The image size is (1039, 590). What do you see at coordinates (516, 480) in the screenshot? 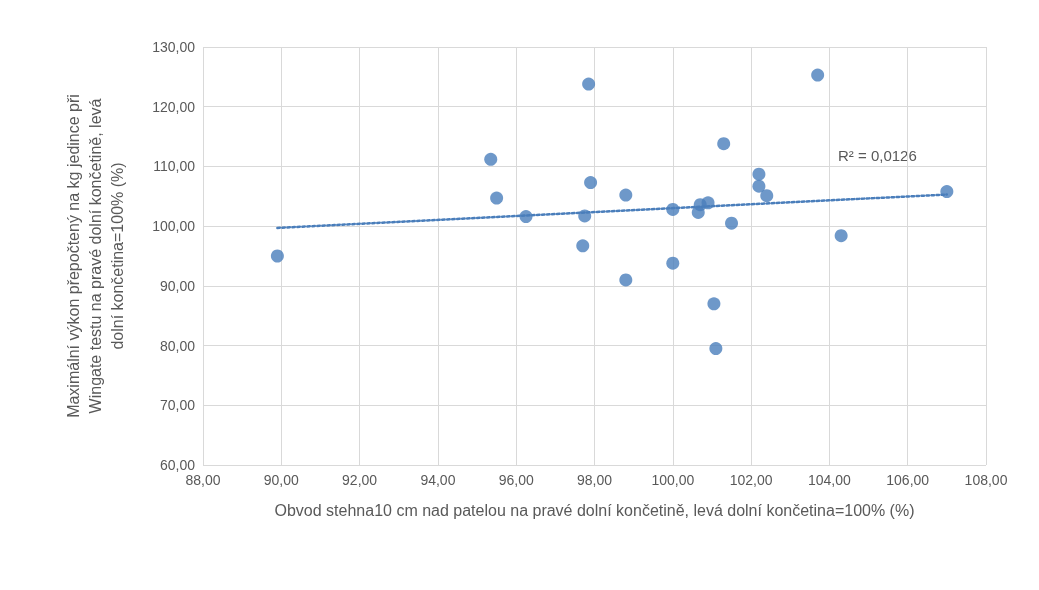
I see `x-tick-label: 96,00` at bounding box center [516, 480].